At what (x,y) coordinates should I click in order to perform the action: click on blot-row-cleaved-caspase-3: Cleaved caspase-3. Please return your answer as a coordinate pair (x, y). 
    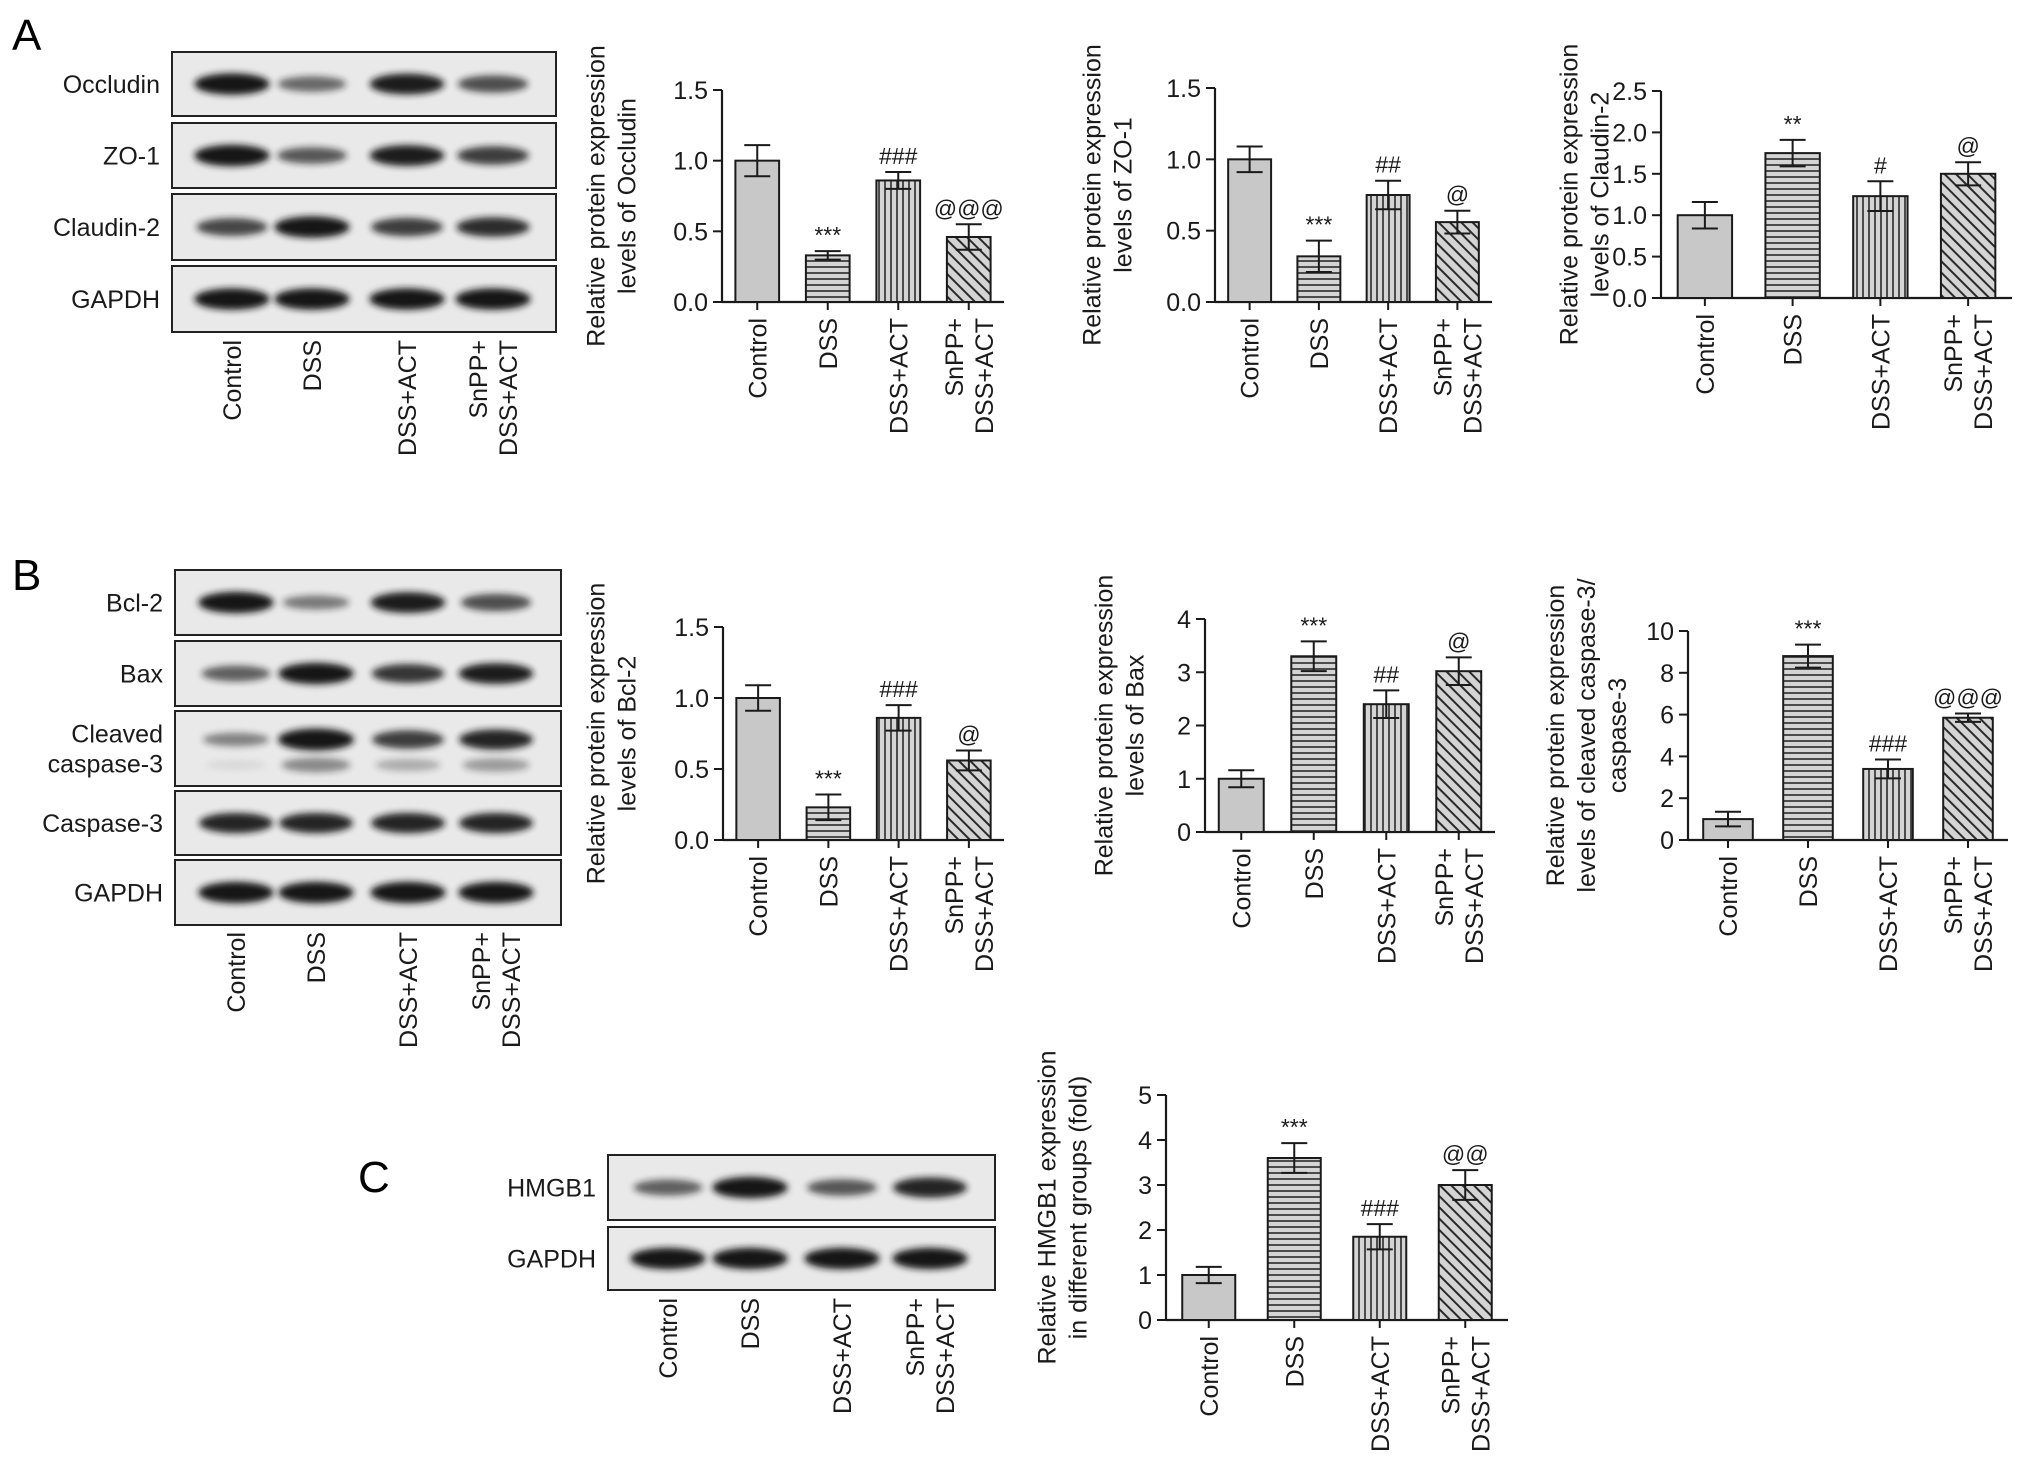
    Looking at the image, I should click on (305, 748).